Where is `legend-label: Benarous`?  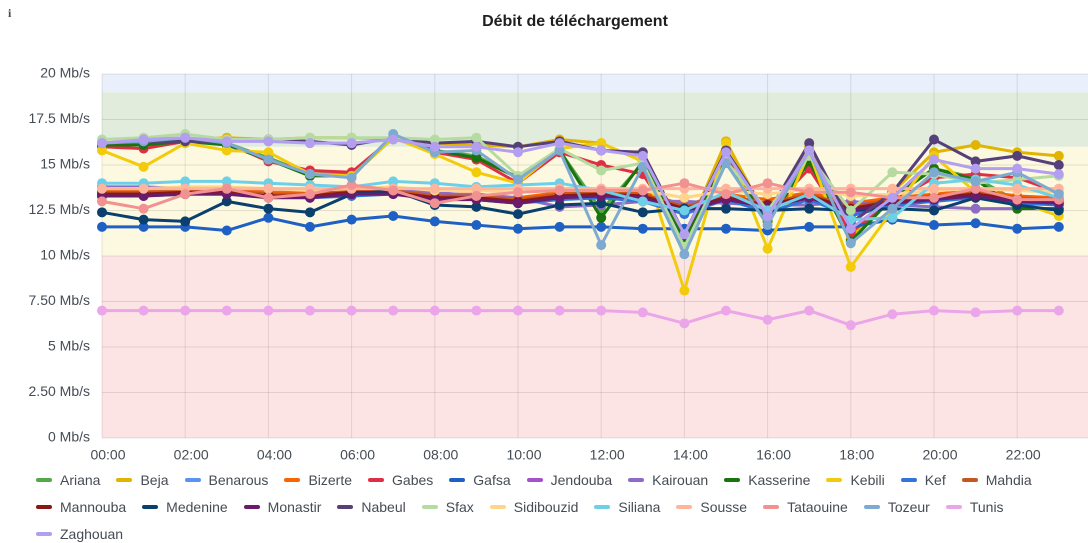 legend-label: Benarous is located at coordinates (238, 480).